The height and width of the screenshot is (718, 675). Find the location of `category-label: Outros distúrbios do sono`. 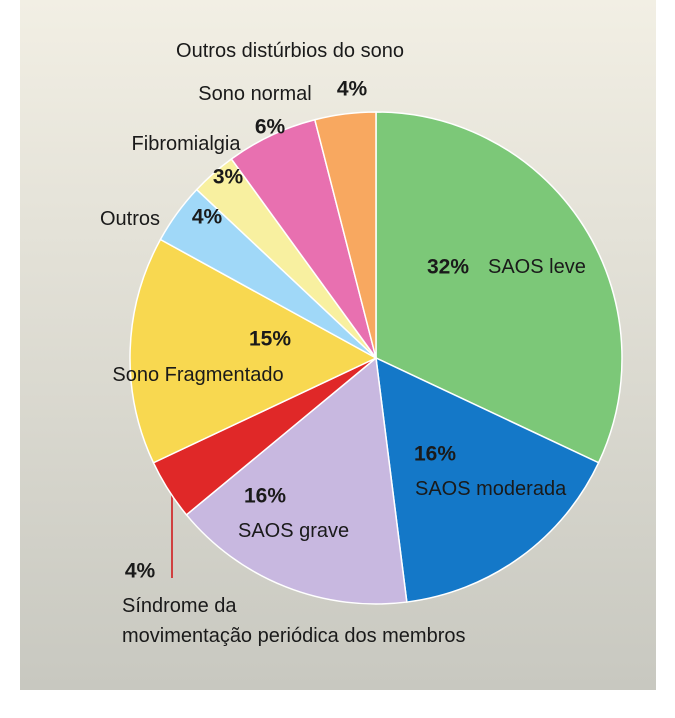

category-label: Outros distúrbios do sono is located at coordinates (290, 51).